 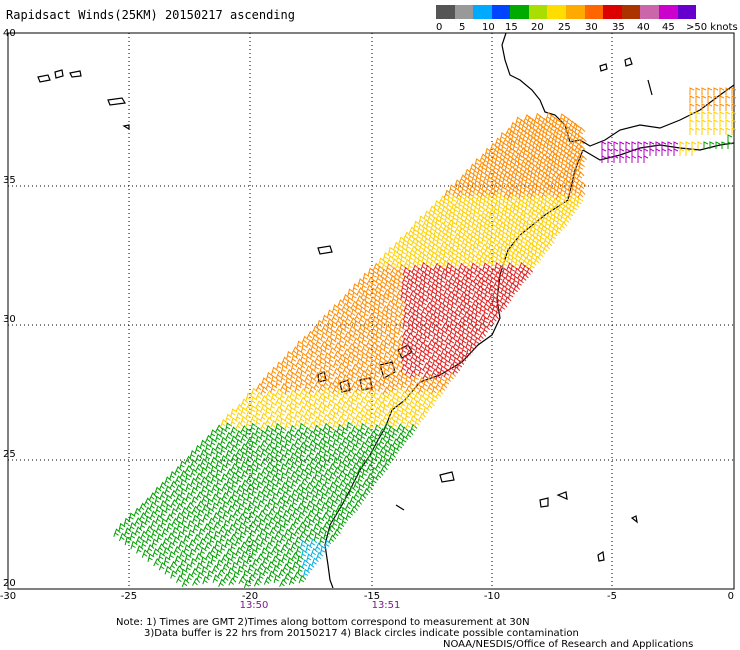 What do you see at coordinates (9, 454) in the screenshot?
I see `lat-label: 25` at bounding box center [9, 454].